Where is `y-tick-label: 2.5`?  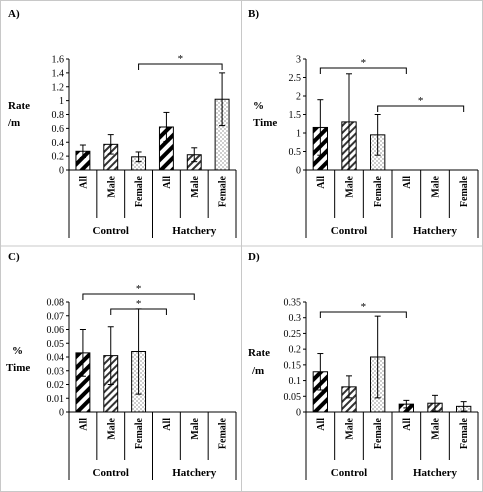
y-tick-label: 2.5 is located at coordinates (295, 78).